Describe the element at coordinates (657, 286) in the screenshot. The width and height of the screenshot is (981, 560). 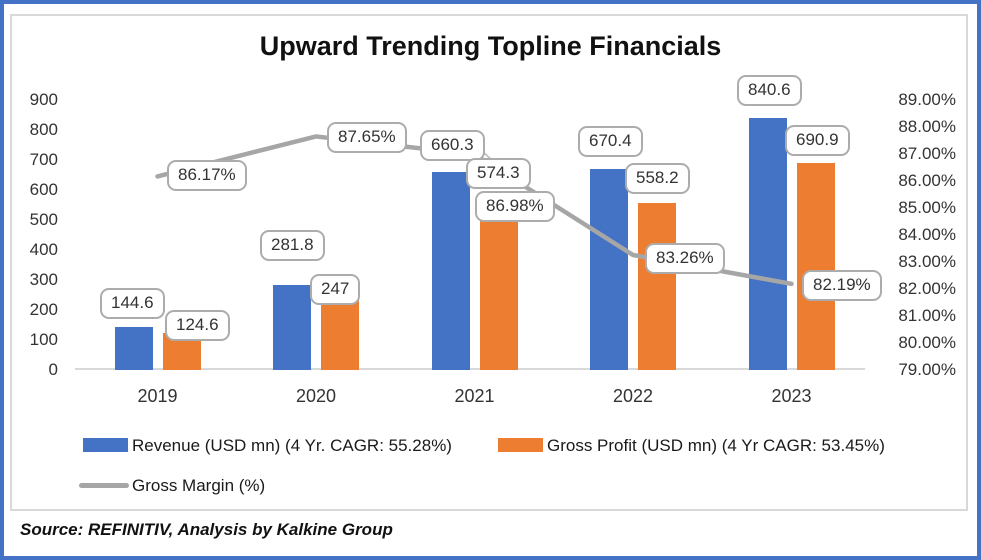
I see `gross-profit-bar-2022` at that location.